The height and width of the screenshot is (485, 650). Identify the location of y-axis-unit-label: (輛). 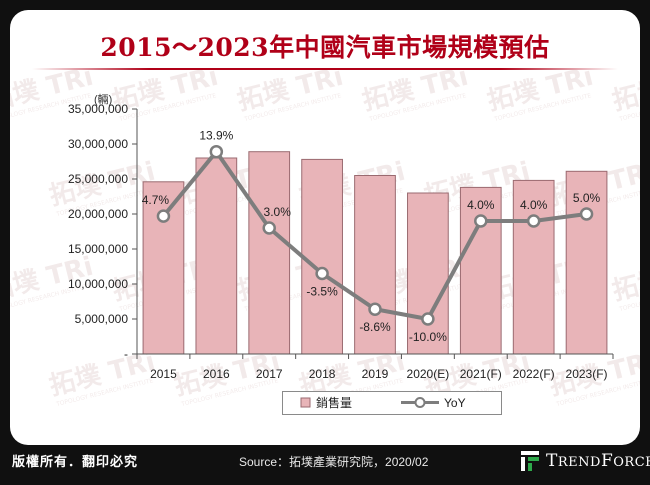
(103, 99).